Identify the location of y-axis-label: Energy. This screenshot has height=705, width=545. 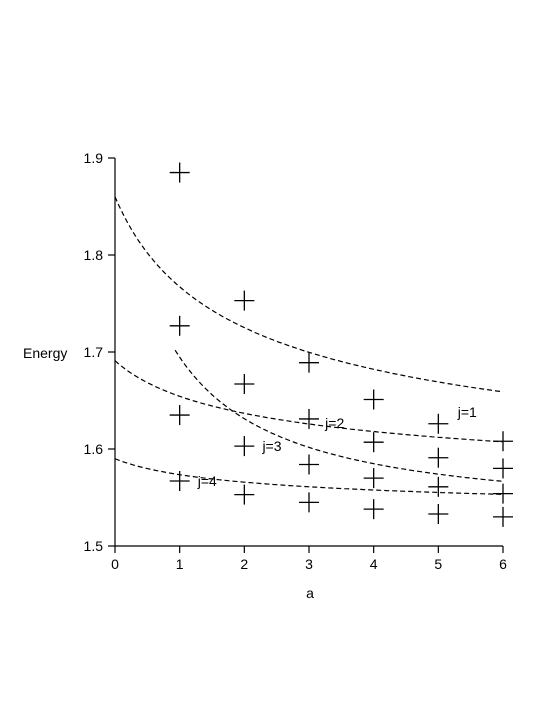
(45, 353).